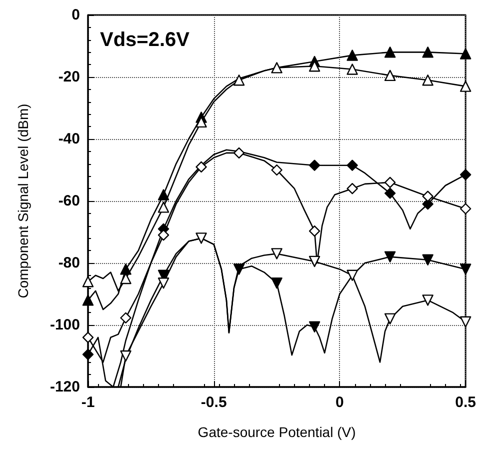 This screenshot has height=457, width=479. I want to click on annotation: Vds=2.6V, so click(145, 40).